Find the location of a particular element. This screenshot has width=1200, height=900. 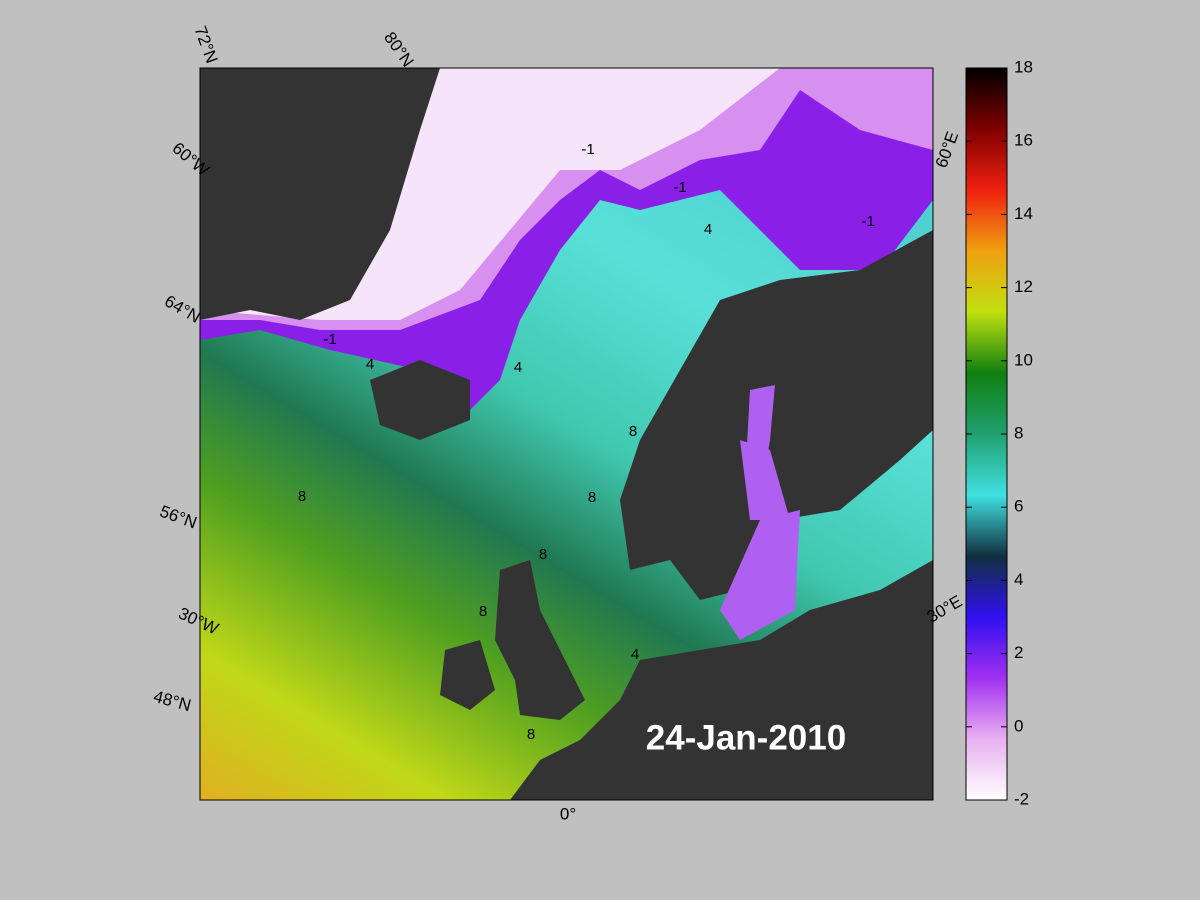

land-britain is located at coordinates (540, 640).